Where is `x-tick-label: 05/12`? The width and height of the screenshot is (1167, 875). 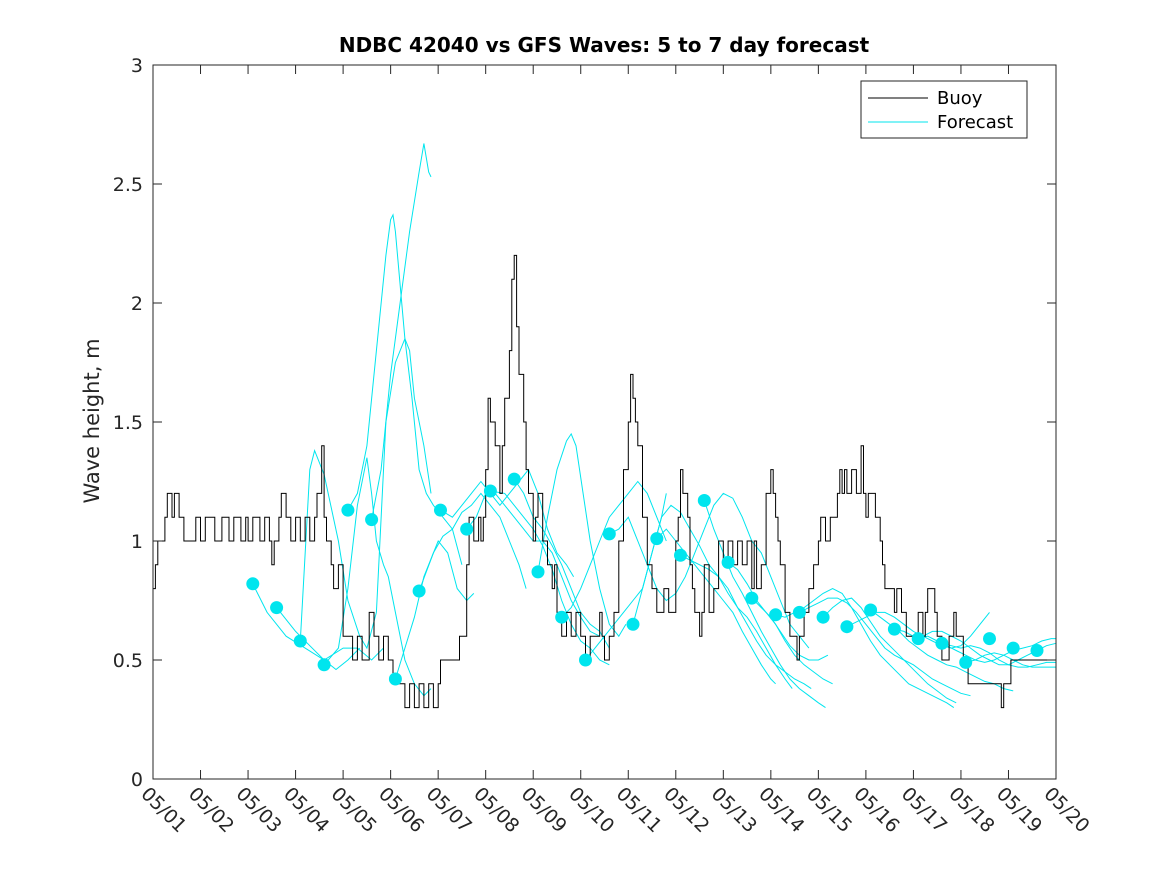 x-tick-label: 05/12 is located at coordinates (686, 810).